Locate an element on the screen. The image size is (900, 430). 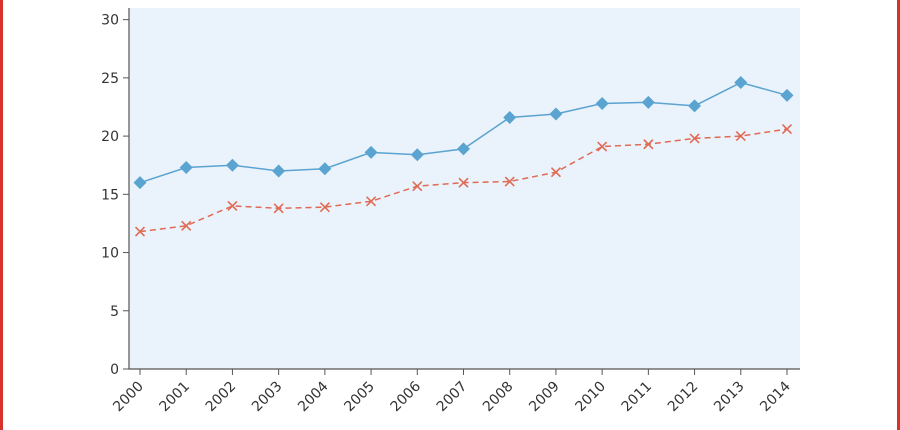
x-tick-label: 2007 is located at coordinates (452, 397).